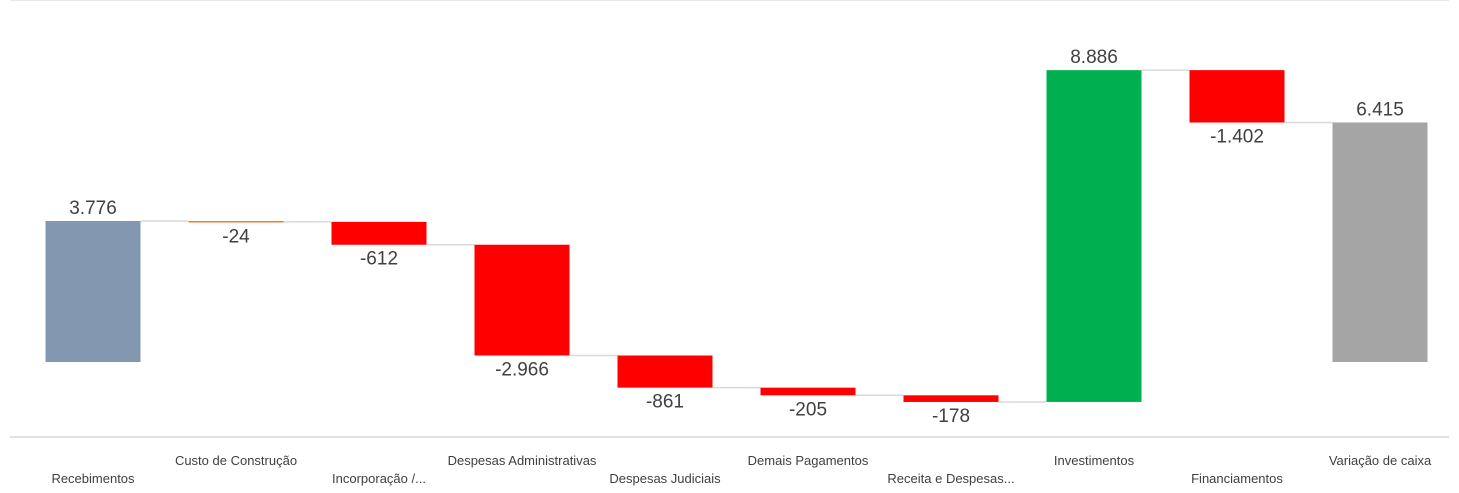 The image size is (1459, 493). I want to click on category-label-7: Investimentos, so click(1094, 460).